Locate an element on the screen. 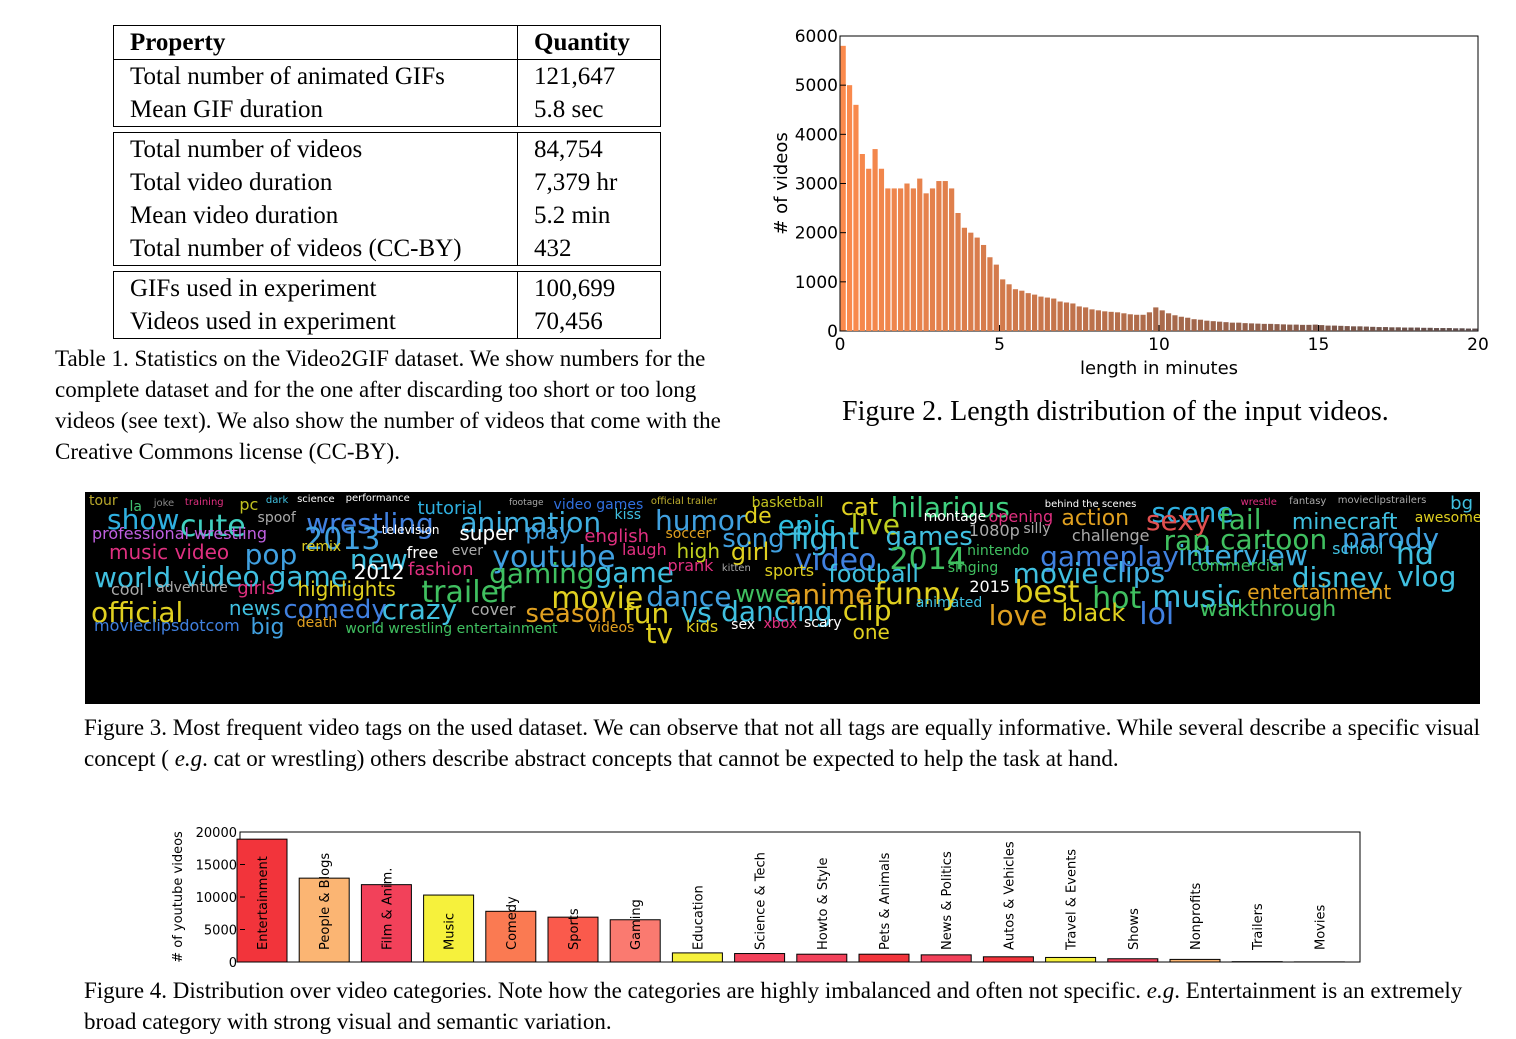 This screenshot has height=1039, width=1516. y-tick-label: 20000 is located at coordinates (216, 833).